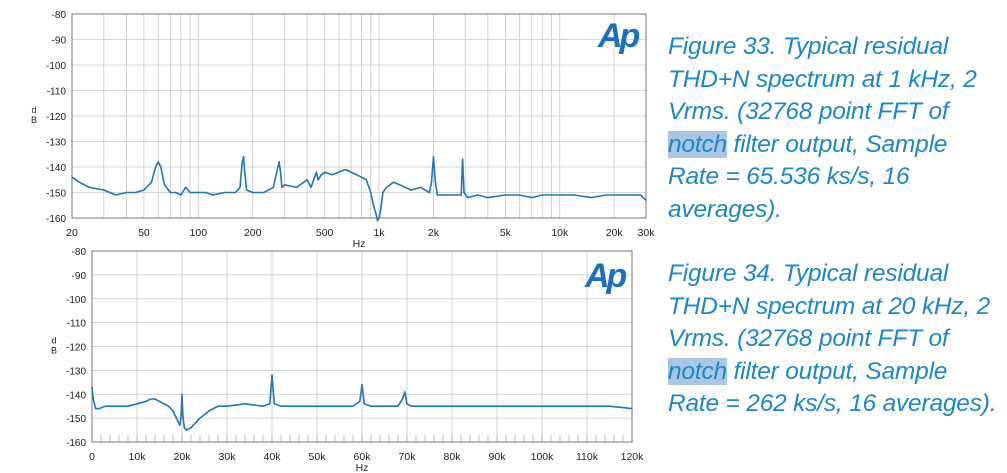  Describe the element at coordinates (359, 244) in the screenshot. I see `x-axis-label: Hz` at that location.